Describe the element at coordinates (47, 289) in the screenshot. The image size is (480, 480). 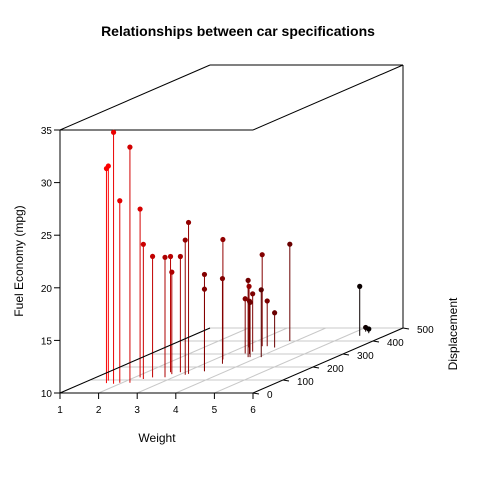
I see `z-tick-label: 20` at that location.